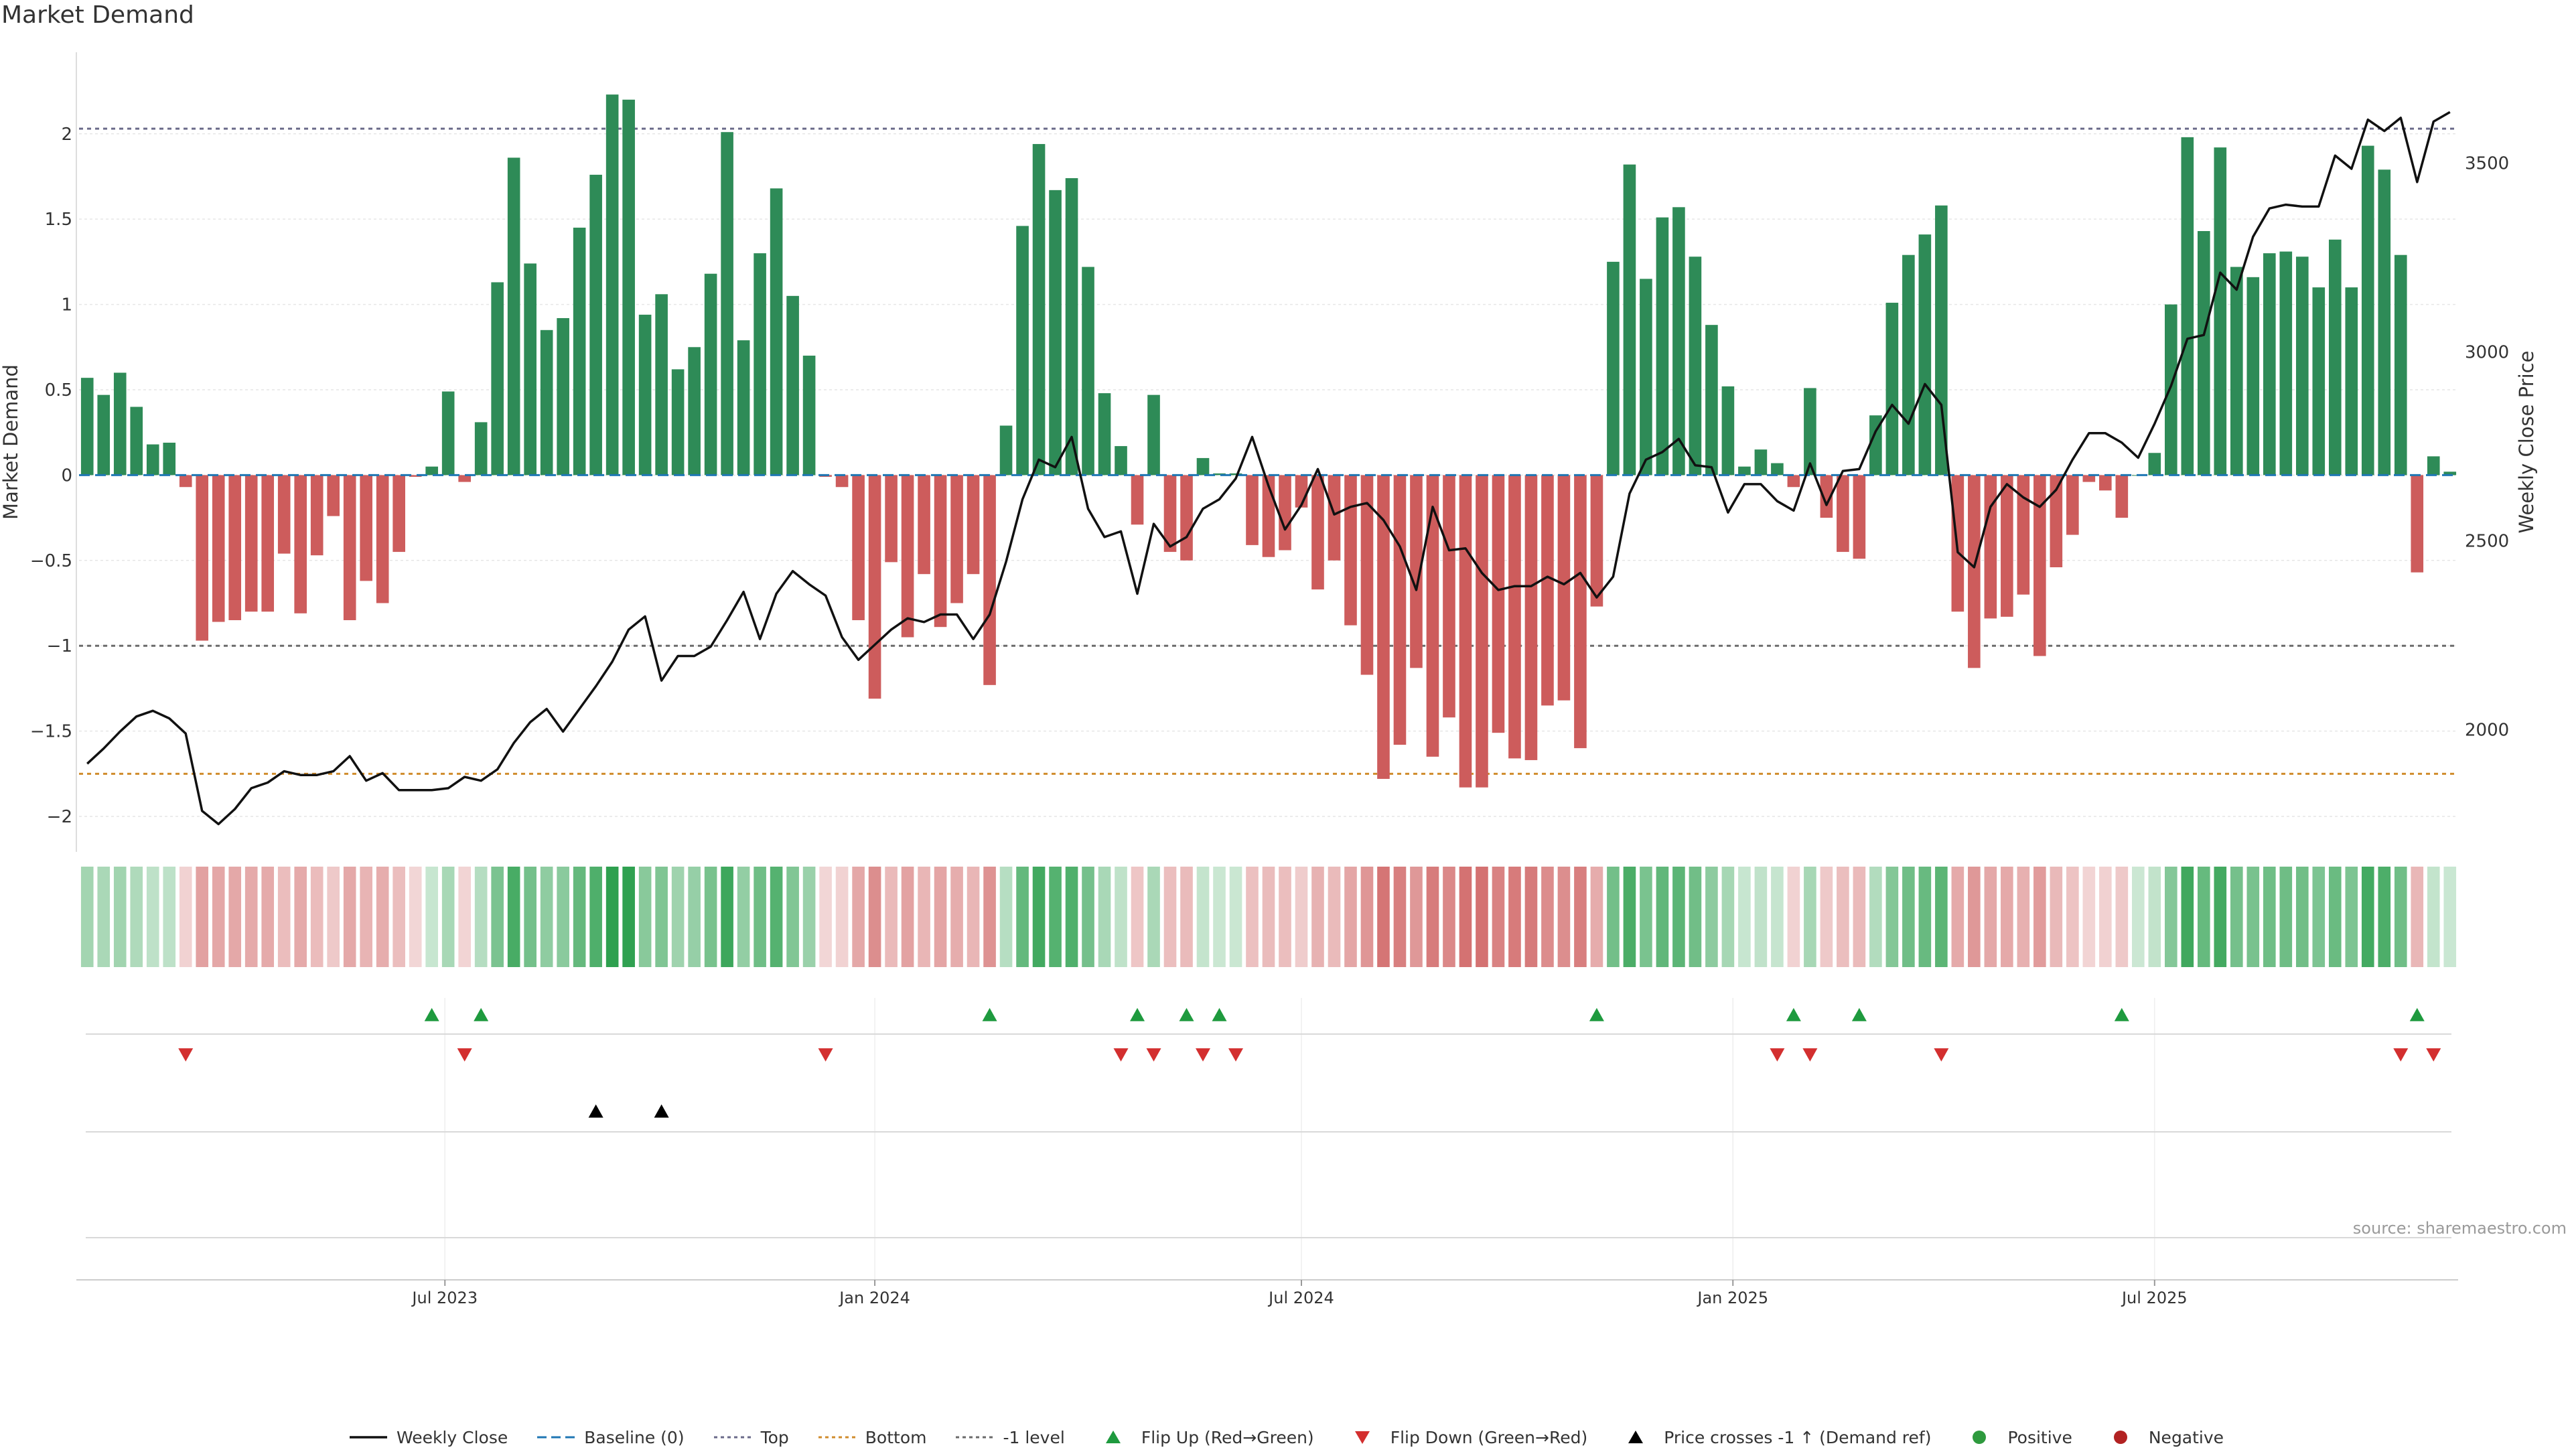 The image size is (2572, 1456). Describe the element at coordinates (59, 390) in the screenshot. I see `y-tick-label: 0.5` at that location.